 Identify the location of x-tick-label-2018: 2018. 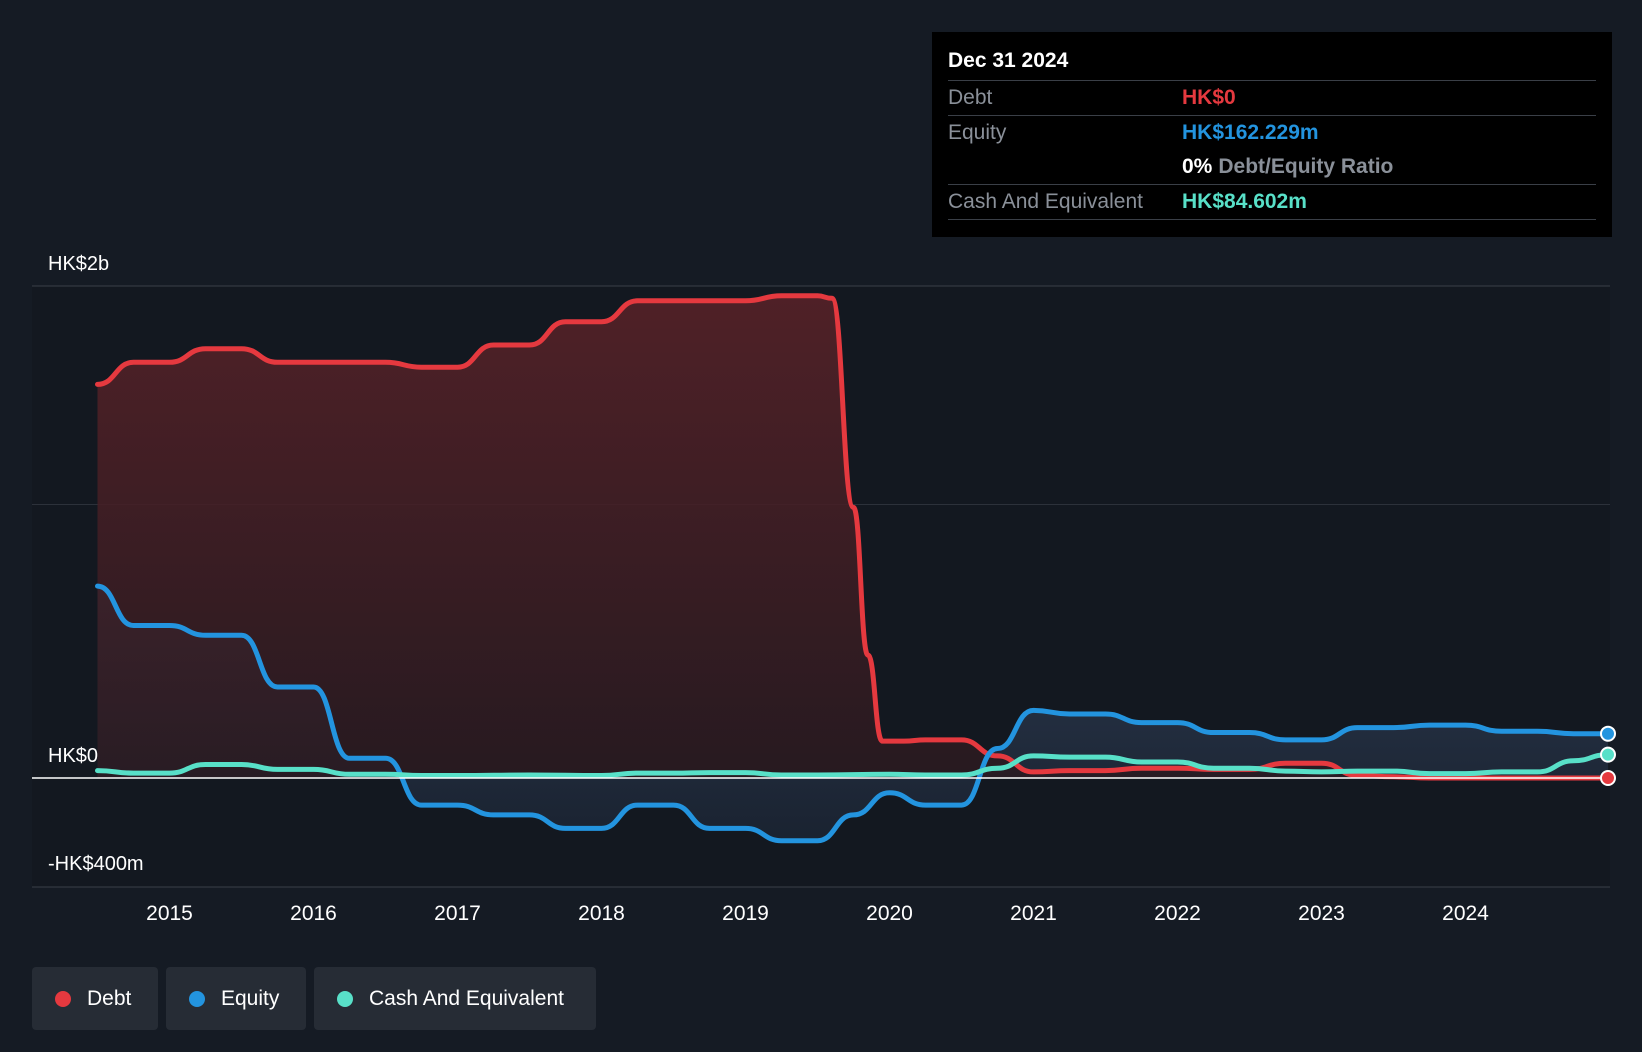
(601, 913).